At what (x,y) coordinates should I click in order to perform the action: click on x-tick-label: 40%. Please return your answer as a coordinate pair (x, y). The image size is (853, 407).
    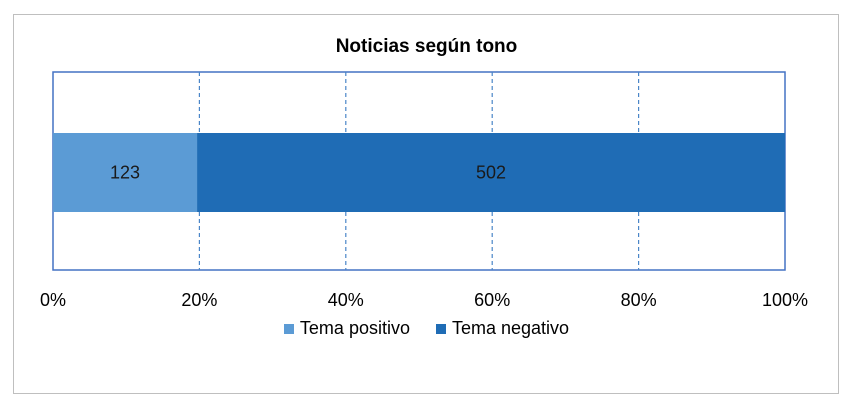
    Looking at the image, I should click on (346, 300).